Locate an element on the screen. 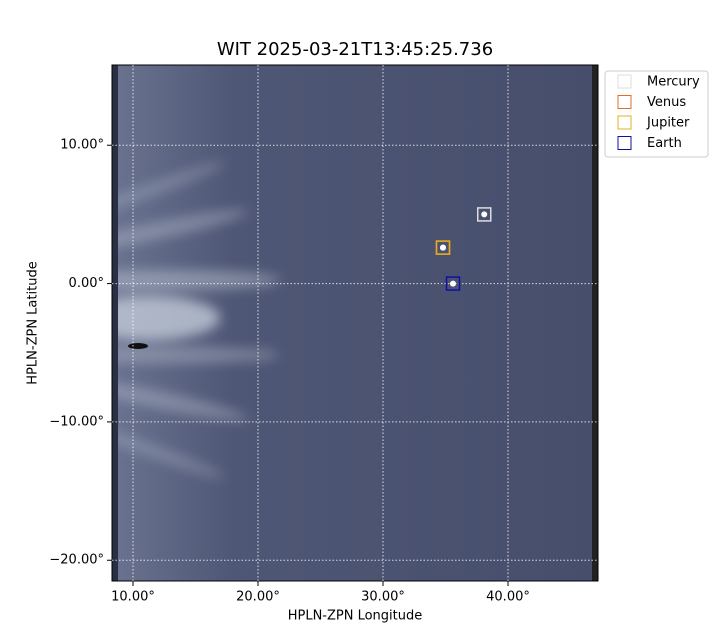  legend-label: Earth is located at coordinates (664, 143).